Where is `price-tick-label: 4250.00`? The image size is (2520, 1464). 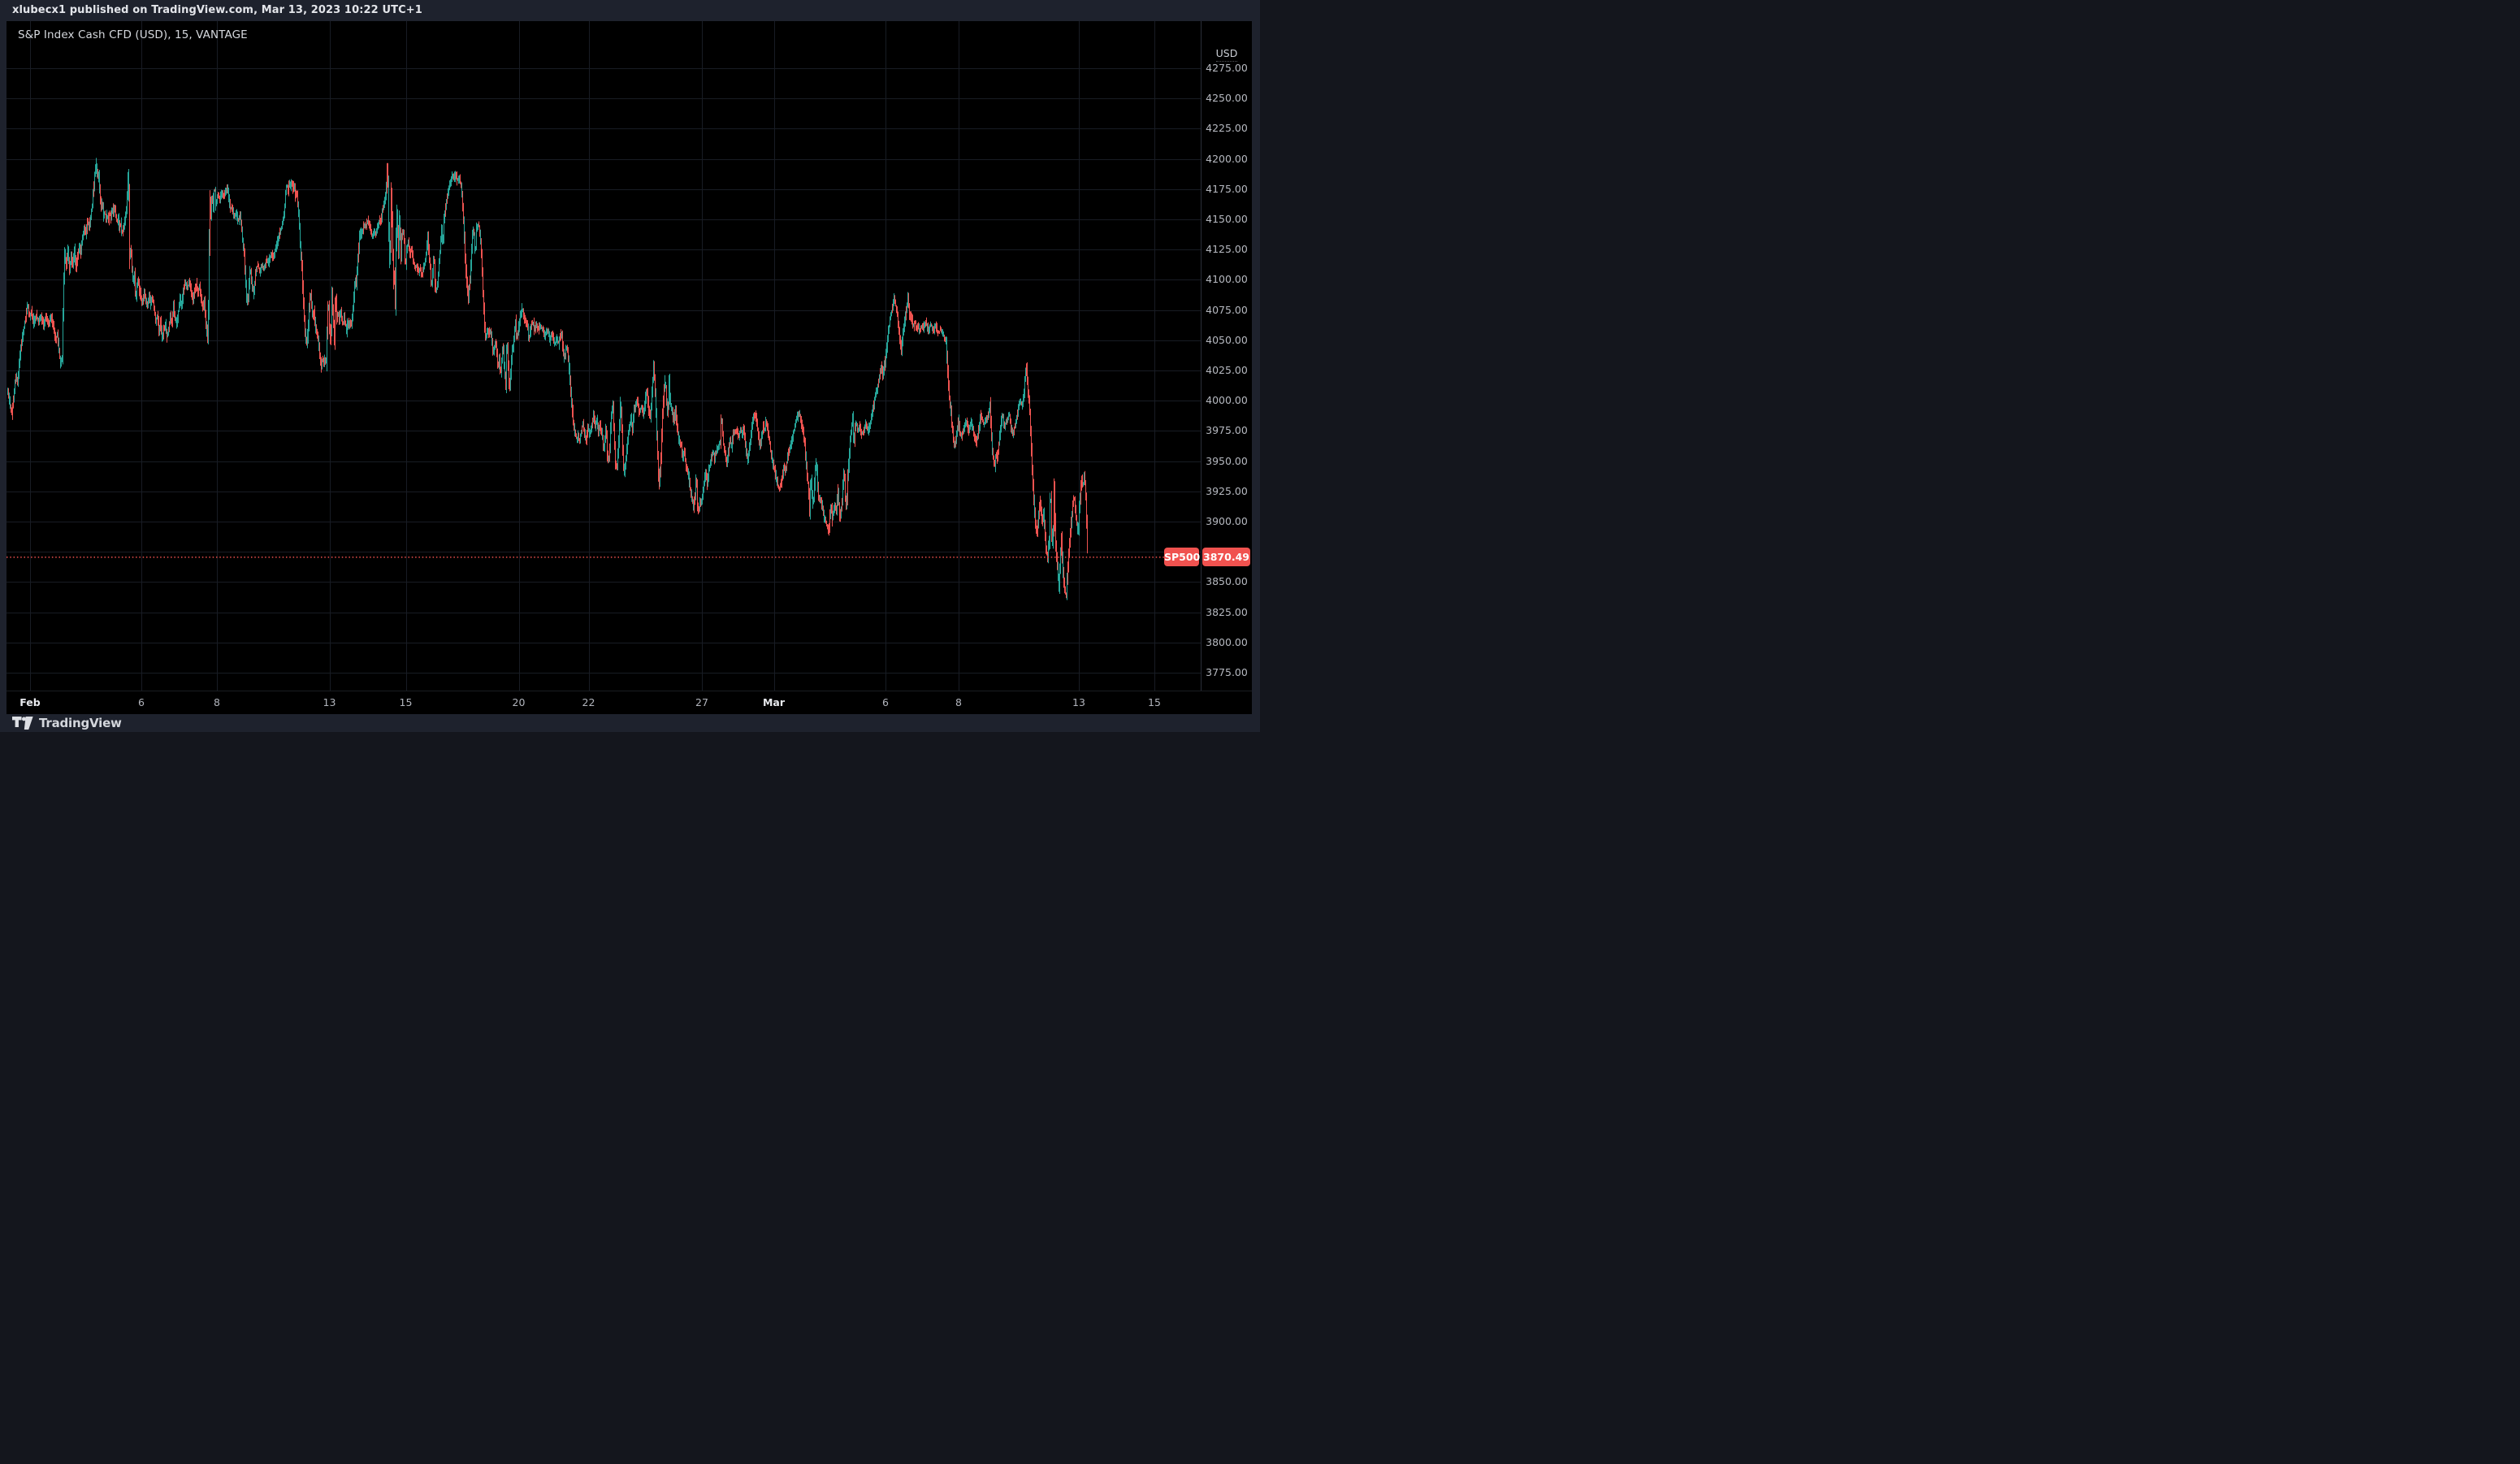 price-tick-label: 4250.00 is located at coordinates (1227, 99).